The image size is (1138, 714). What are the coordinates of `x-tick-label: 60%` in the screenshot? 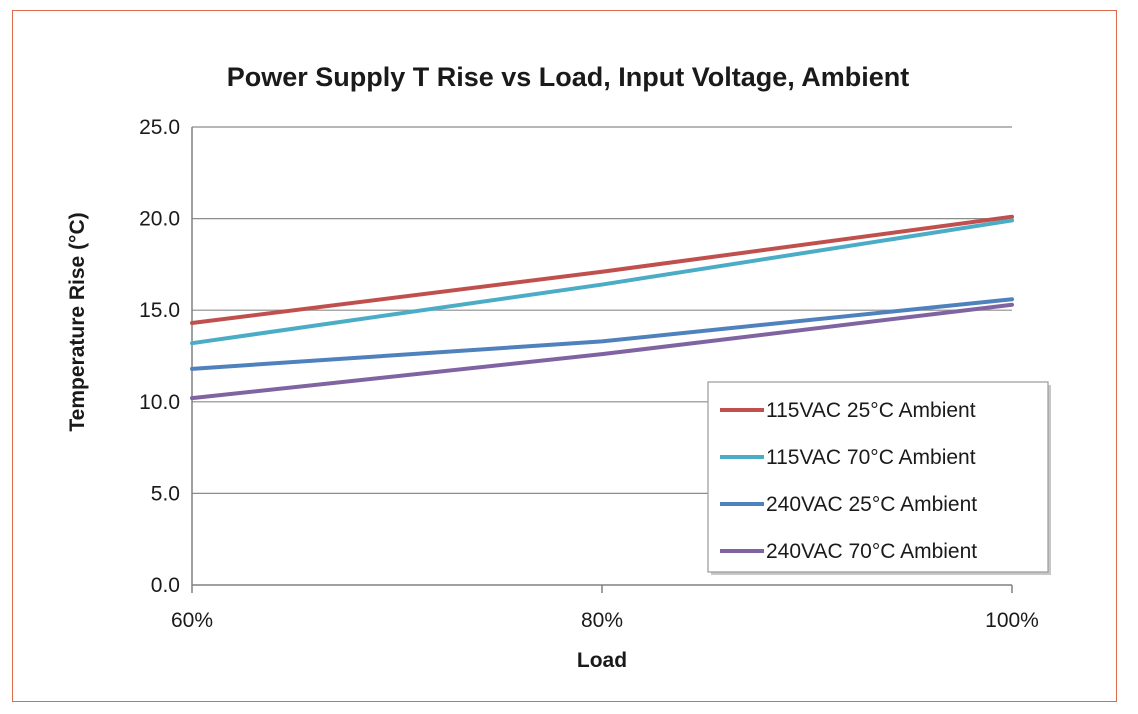 It's located at (192, 620).